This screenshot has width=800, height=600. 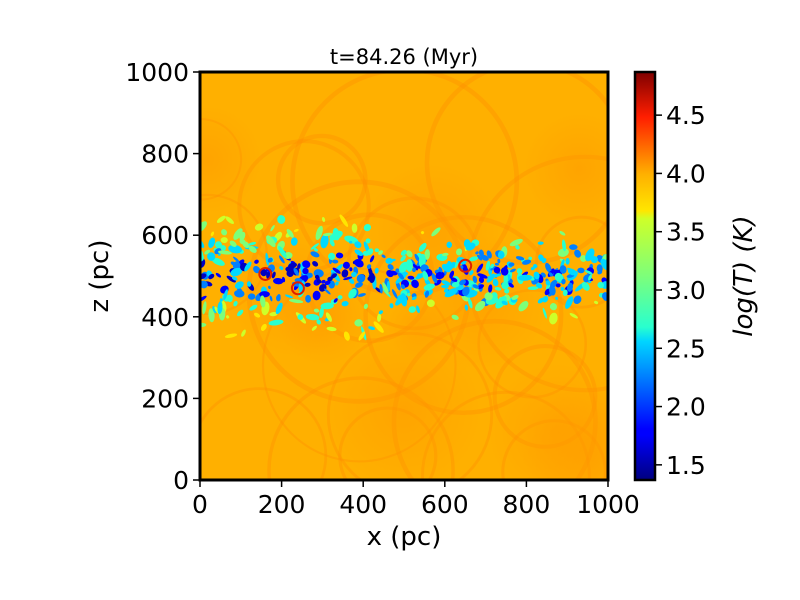 I want to click on y-tick-label: 200, so click(x=165, y=398).